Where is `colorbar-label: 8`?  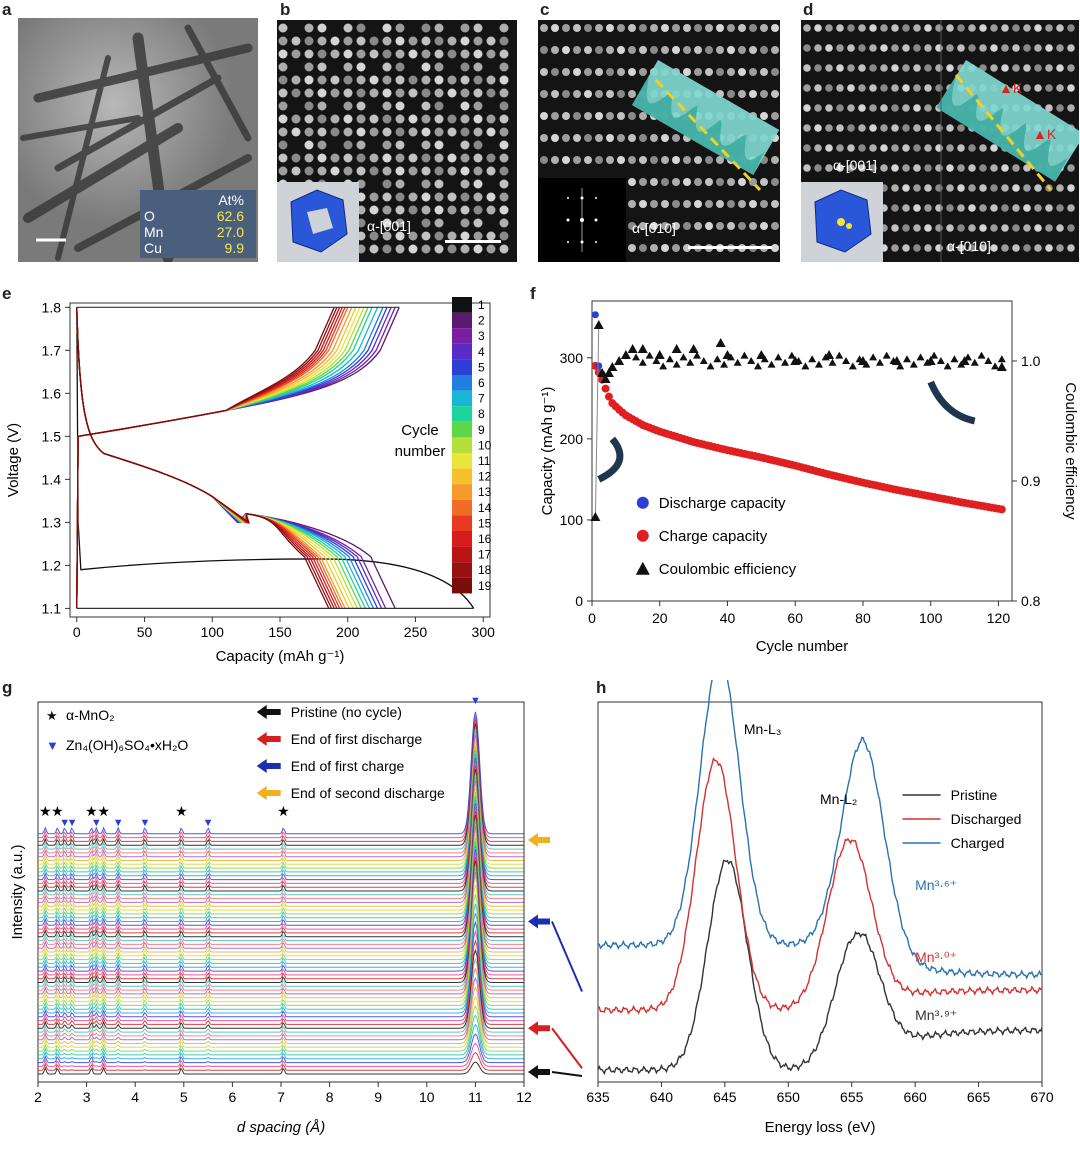 colorbar-label: 8 is located at coordinates (481, 414).